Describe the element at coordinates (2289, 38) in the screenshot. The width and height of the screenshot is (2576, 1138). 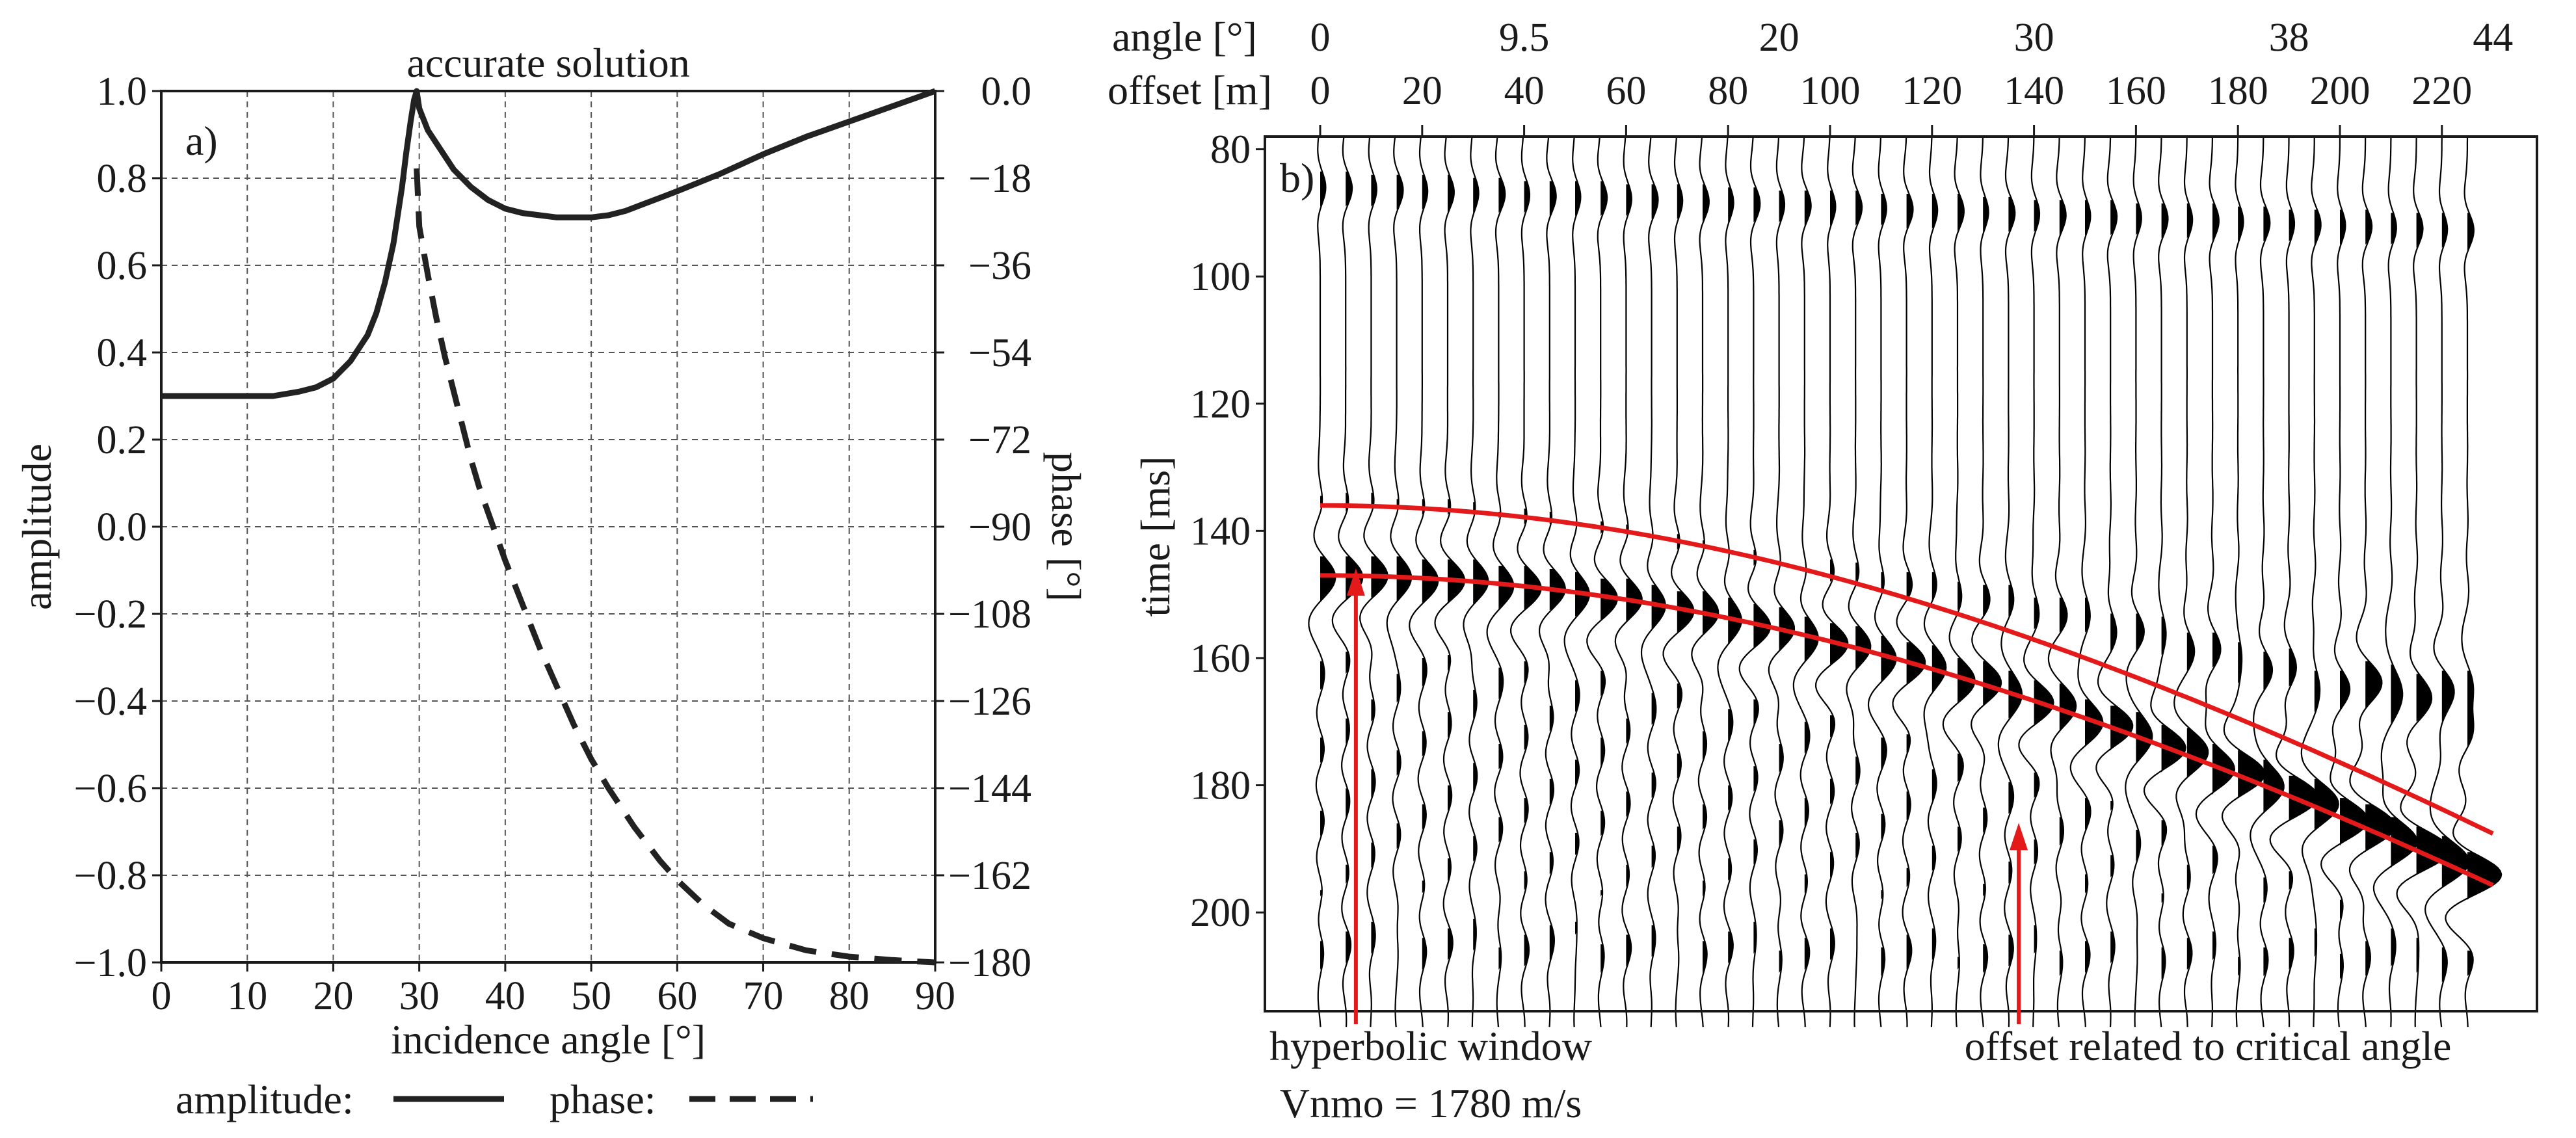
I see `angle-tick-label: 38` at that location.